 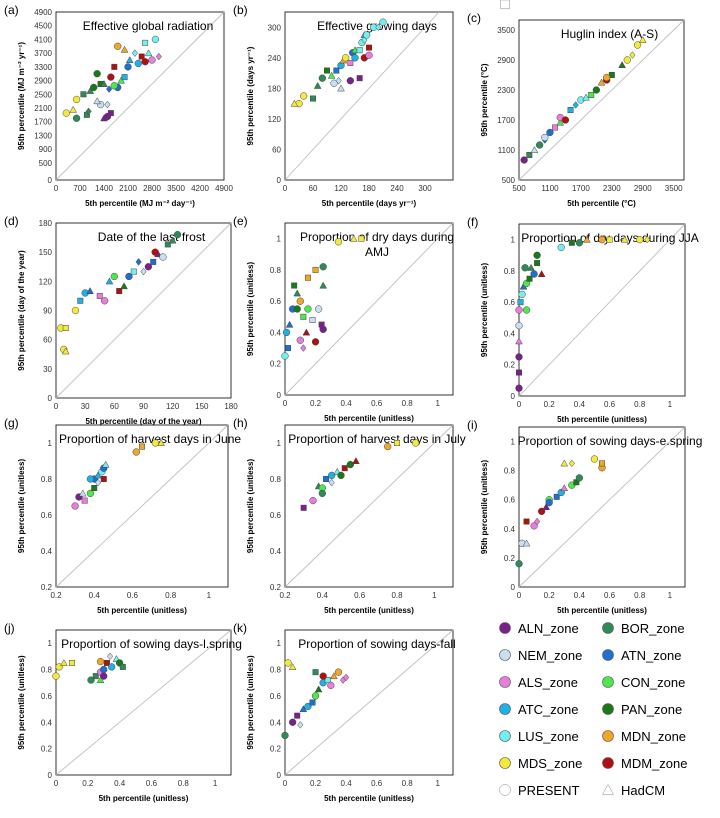 I want to click on x-tick-label: 240, so click(x=397, y=188).